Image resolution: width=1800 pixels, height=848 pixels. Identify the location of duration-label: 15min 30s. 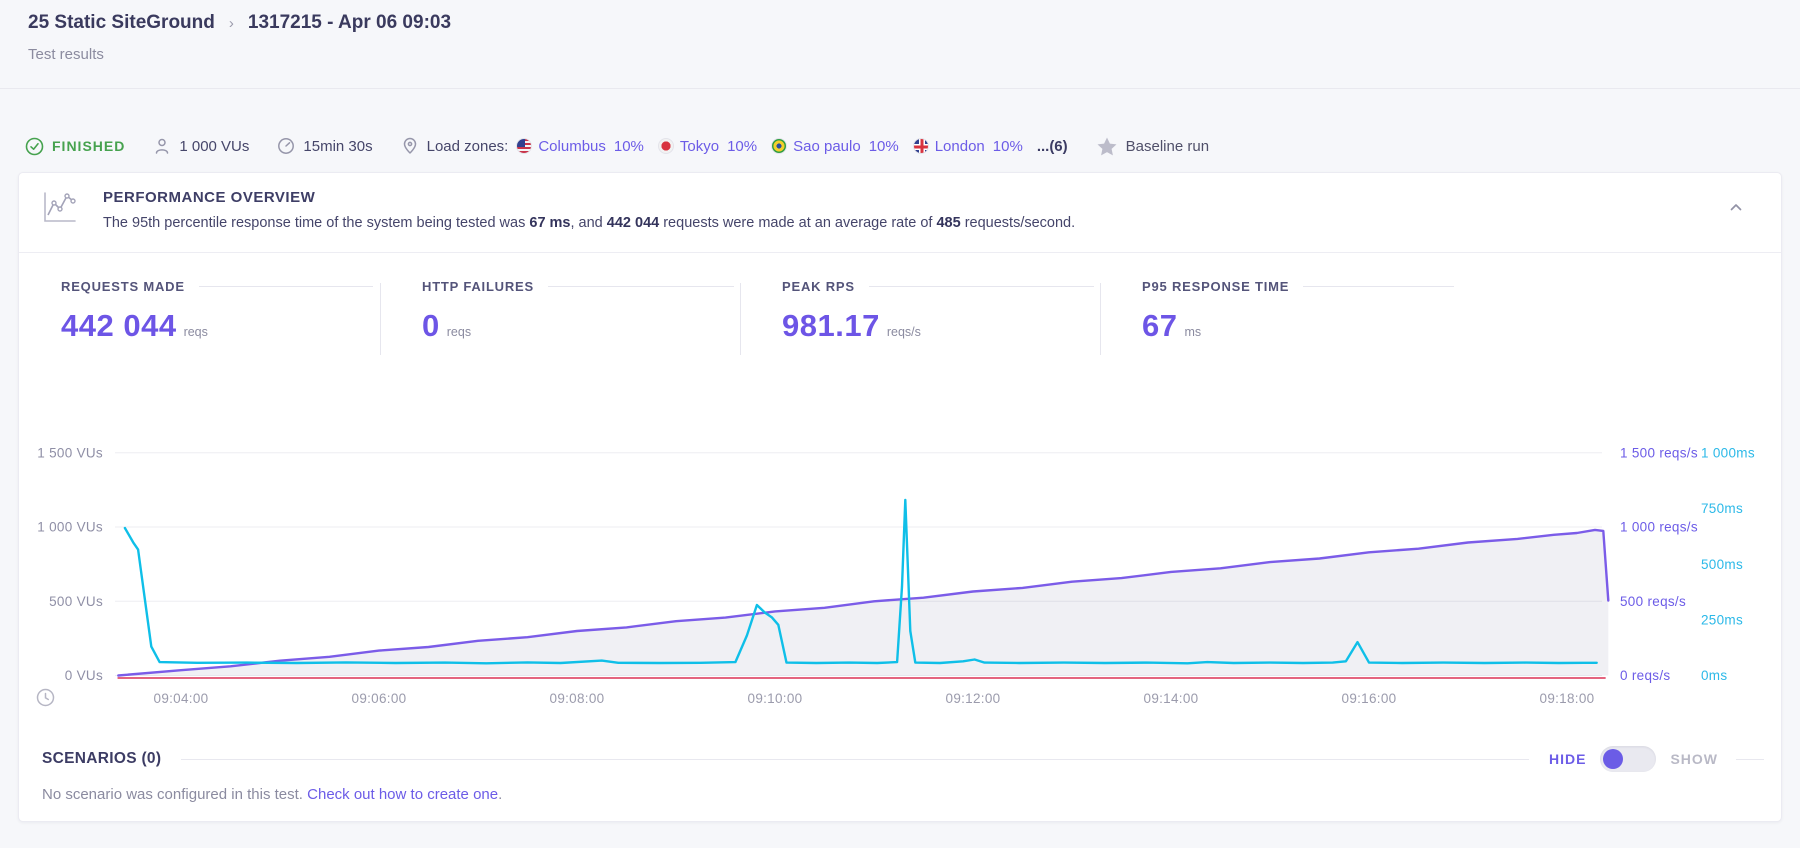
(338, 146).